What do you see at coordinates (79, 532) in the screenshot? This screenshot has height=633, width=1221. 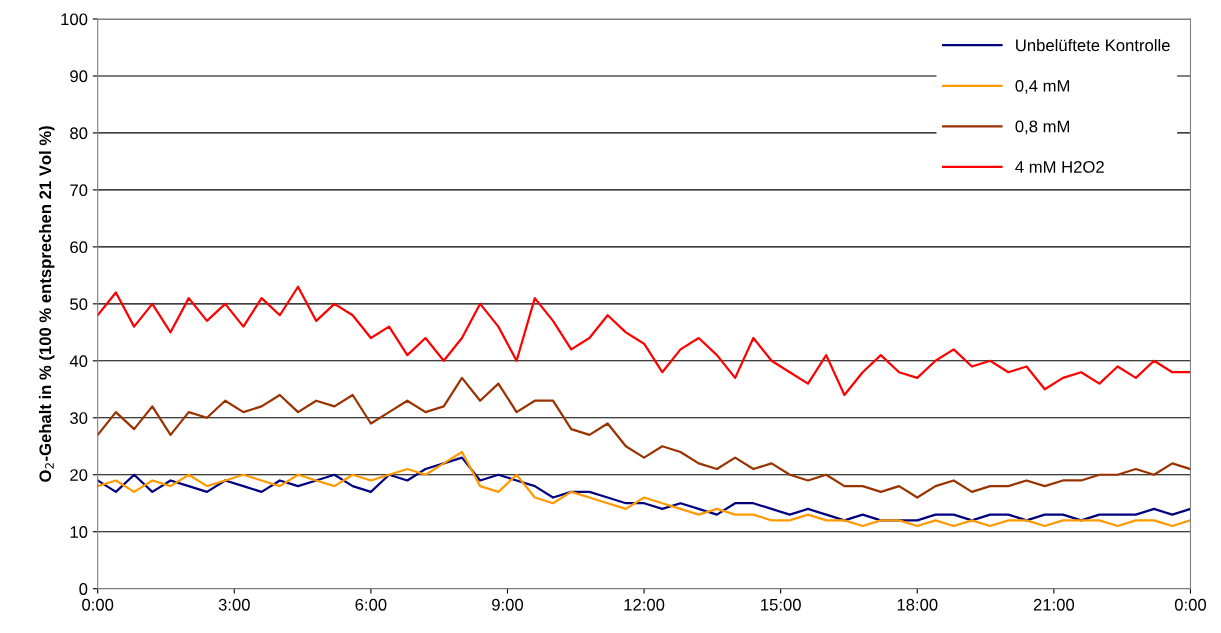 I see `y-tick-label: 10` at bounding box center [79, 532].